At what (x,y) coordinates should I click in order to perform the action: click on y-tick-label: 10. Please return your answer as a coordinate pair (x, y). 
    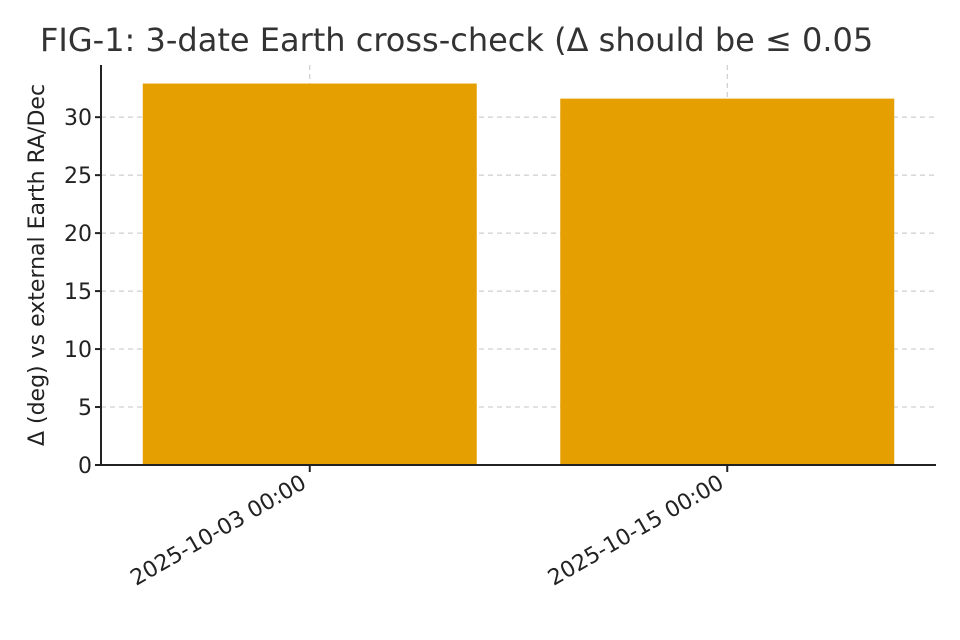
    Looking at the image, I should click on (78, 350).